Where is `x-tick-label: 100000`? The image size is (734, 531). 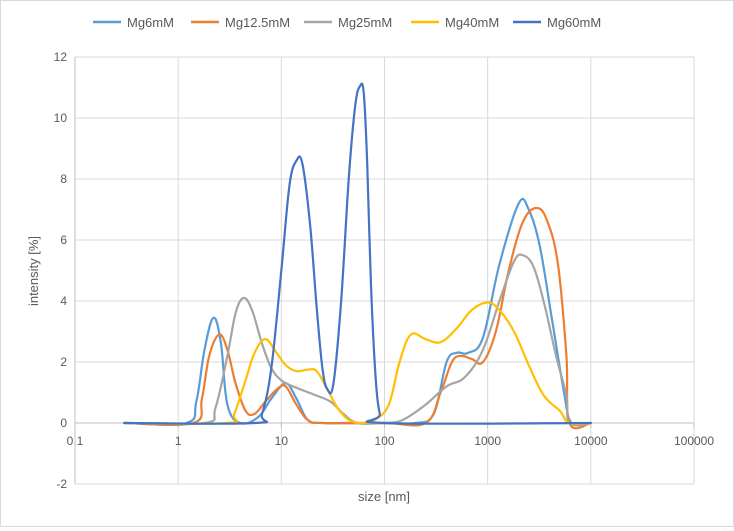
x-tick-label: 100000 is located at coordinates (694, 441).